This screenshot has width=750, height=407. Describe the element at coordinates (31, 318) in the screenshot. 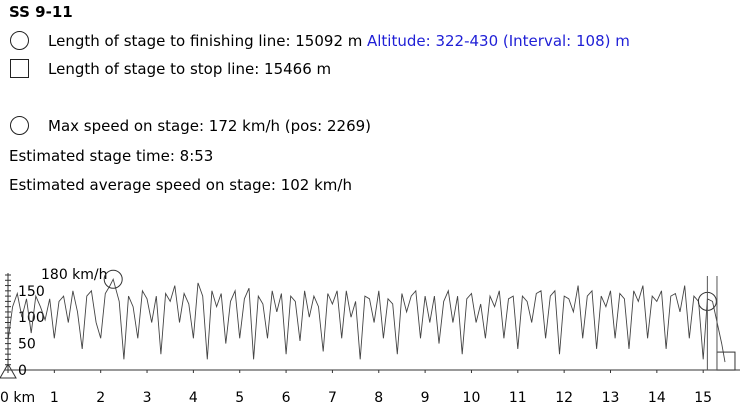

I see `y-tick-label: 100` at that location.